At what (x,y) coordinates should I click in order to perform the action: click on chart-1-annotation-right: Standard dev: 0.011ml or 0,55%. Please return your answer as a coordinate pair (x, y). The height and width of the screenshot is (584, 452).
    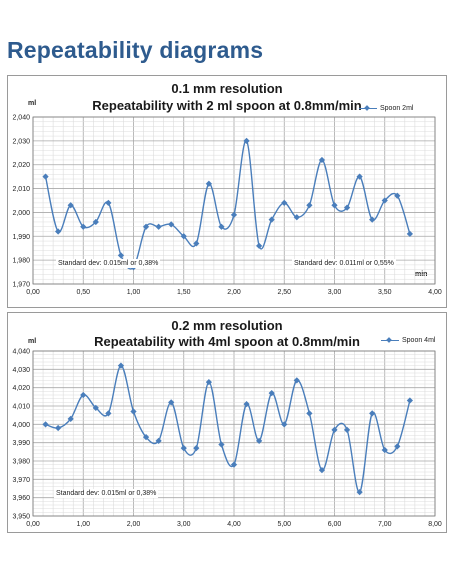
    Looking at the image, I should click on (344, 263).